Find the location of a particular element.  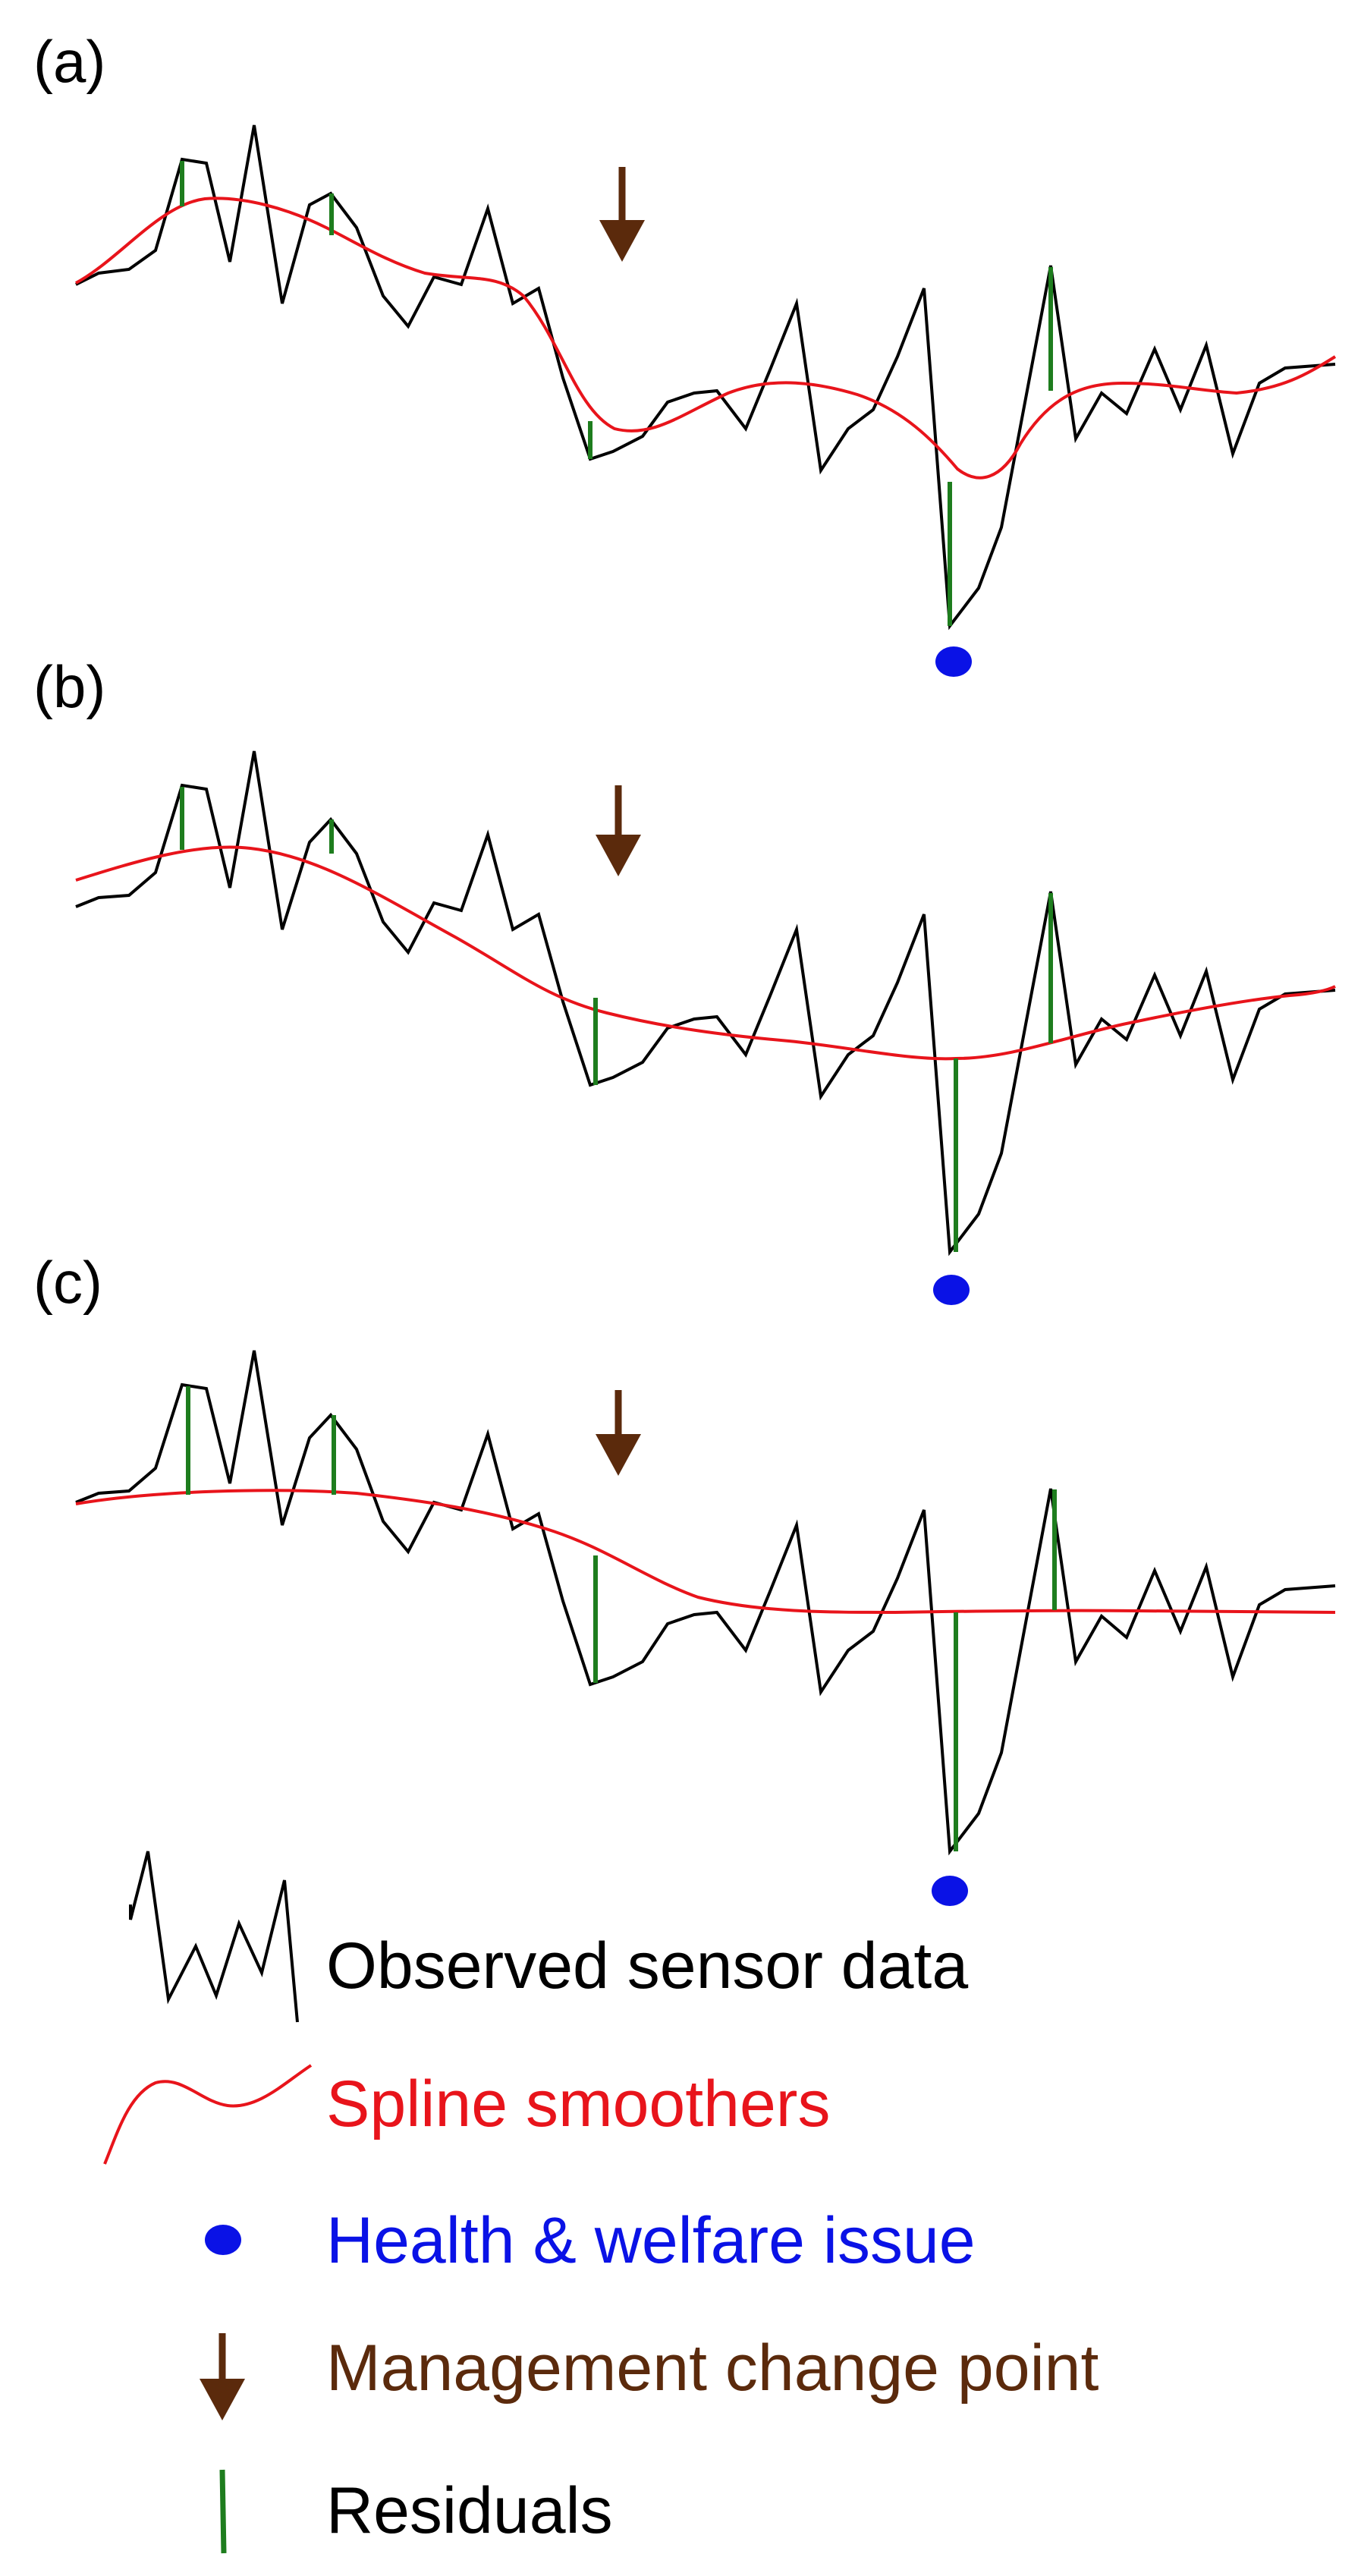

legend-label-residuals: Residuals is located at coordinates (469, 2510).